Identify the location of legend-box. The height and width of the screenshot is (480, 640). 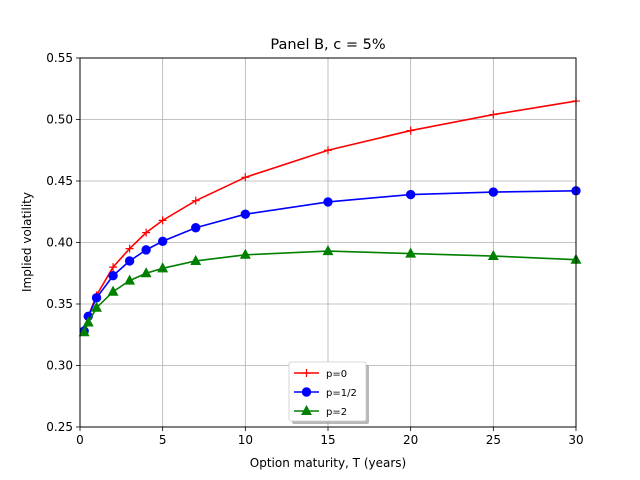
(327, 391).